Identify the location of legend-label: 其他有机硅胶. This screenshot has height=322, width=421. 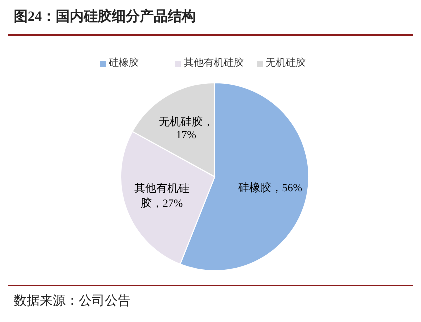
(213, 63).